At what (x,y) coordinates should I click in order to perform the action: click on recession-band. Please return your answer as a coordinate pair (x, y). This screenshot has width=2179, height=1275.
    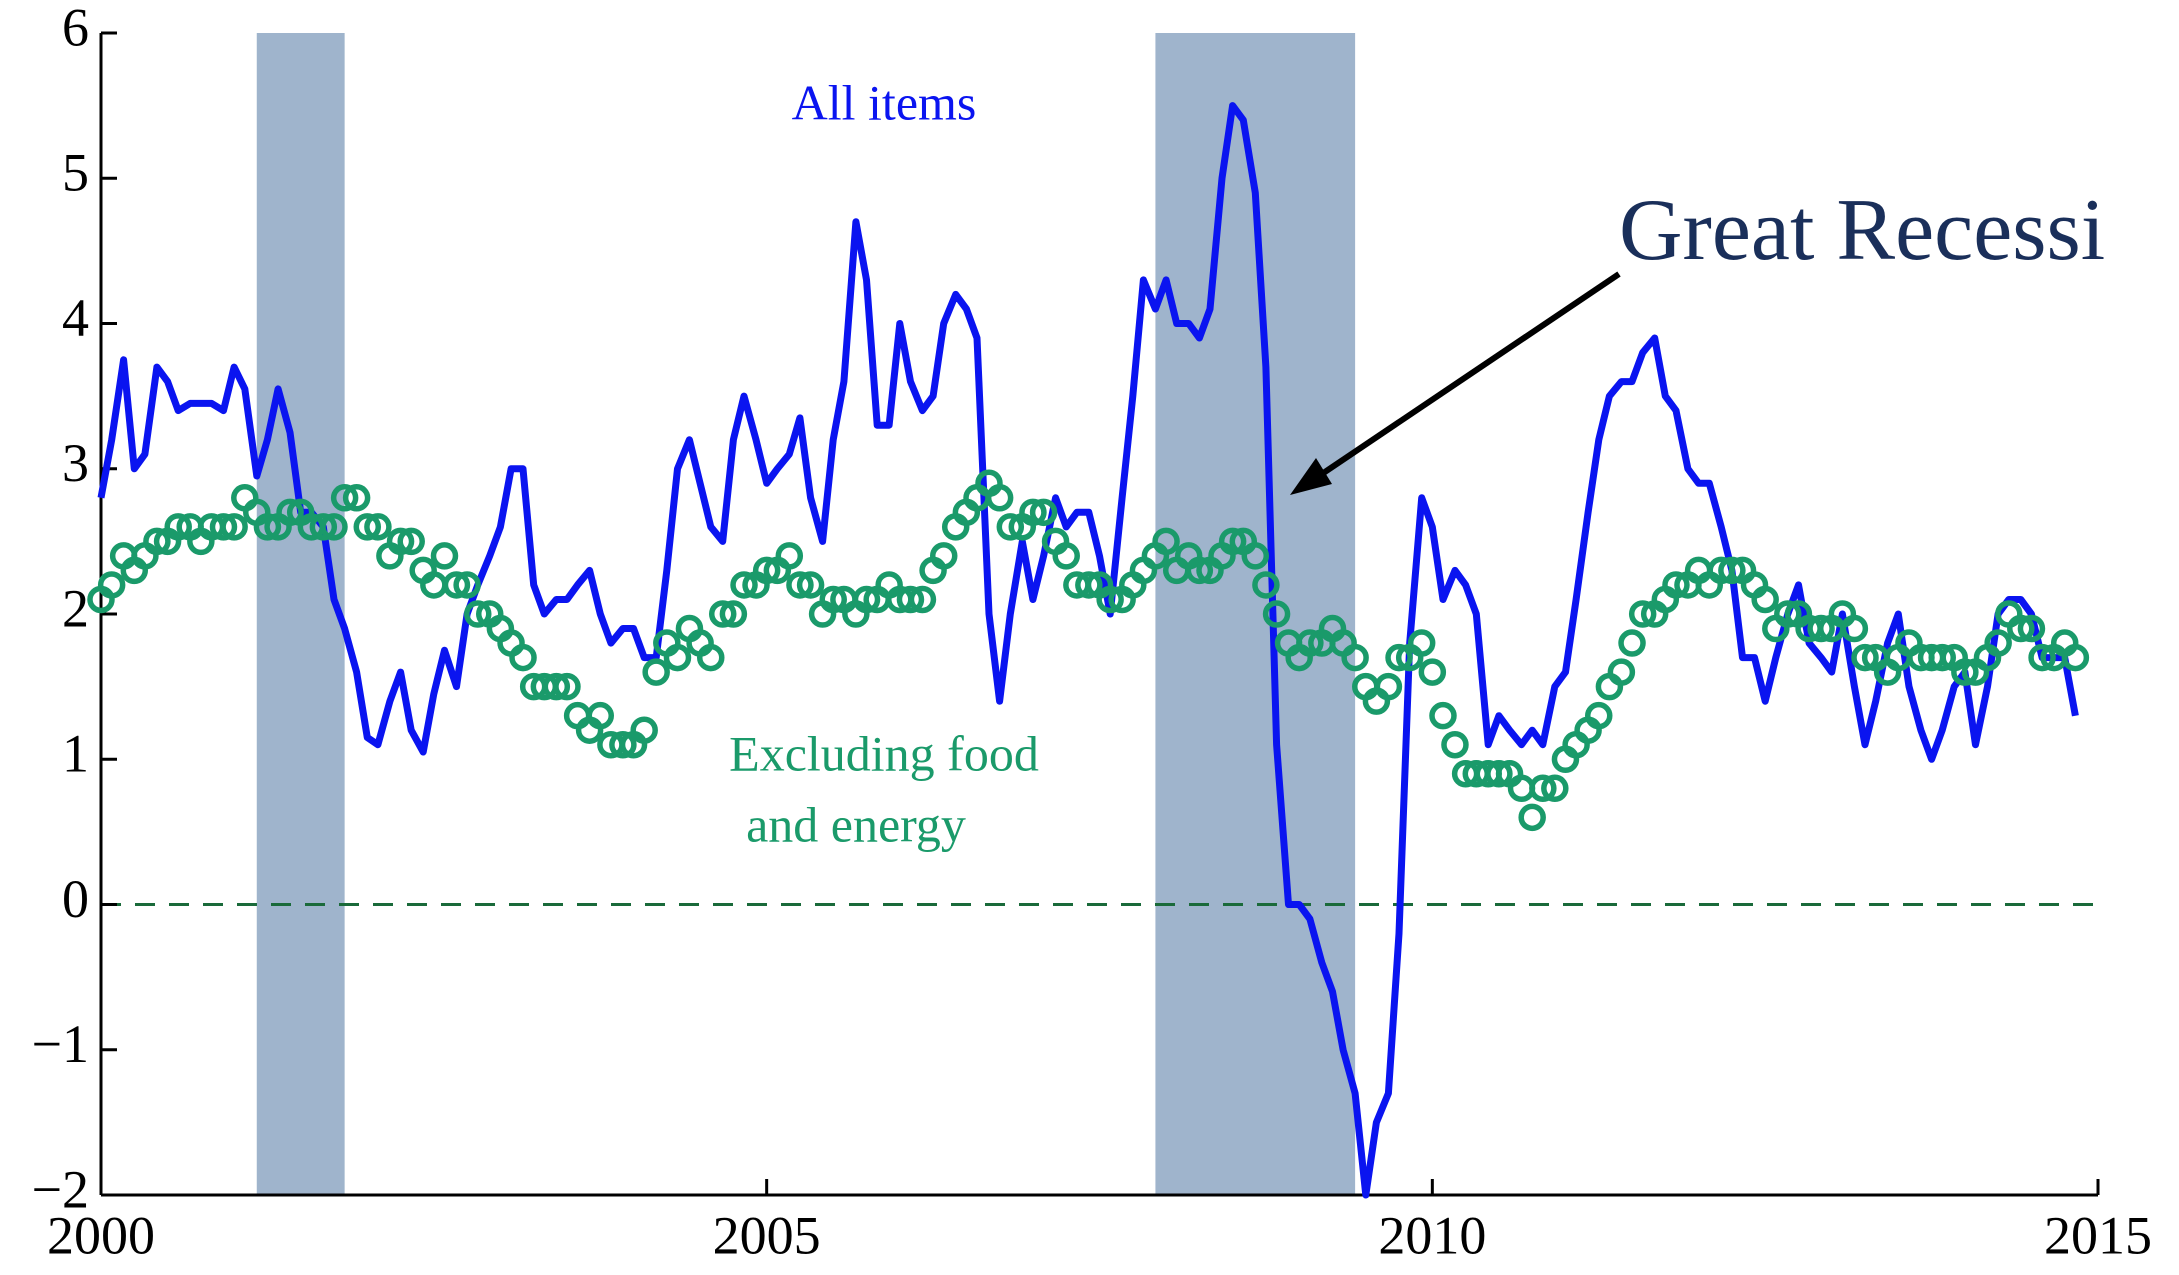
    Looking at the image, I should click on (300, 614).